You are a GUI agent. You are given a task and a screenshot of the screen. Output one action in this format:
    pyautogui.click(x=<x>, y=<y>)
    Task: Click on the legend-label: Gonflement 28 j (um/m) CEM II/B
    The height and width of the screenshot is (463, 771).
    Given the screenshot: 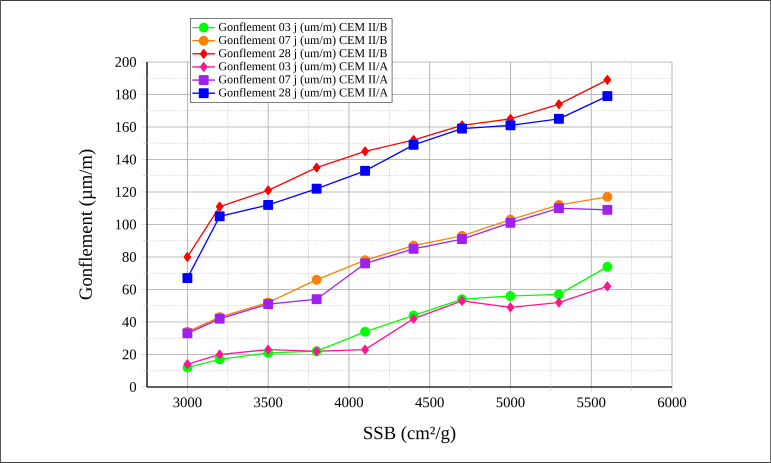 What is the action you would take?
    pyautogui.click(x=302, y=54)
    